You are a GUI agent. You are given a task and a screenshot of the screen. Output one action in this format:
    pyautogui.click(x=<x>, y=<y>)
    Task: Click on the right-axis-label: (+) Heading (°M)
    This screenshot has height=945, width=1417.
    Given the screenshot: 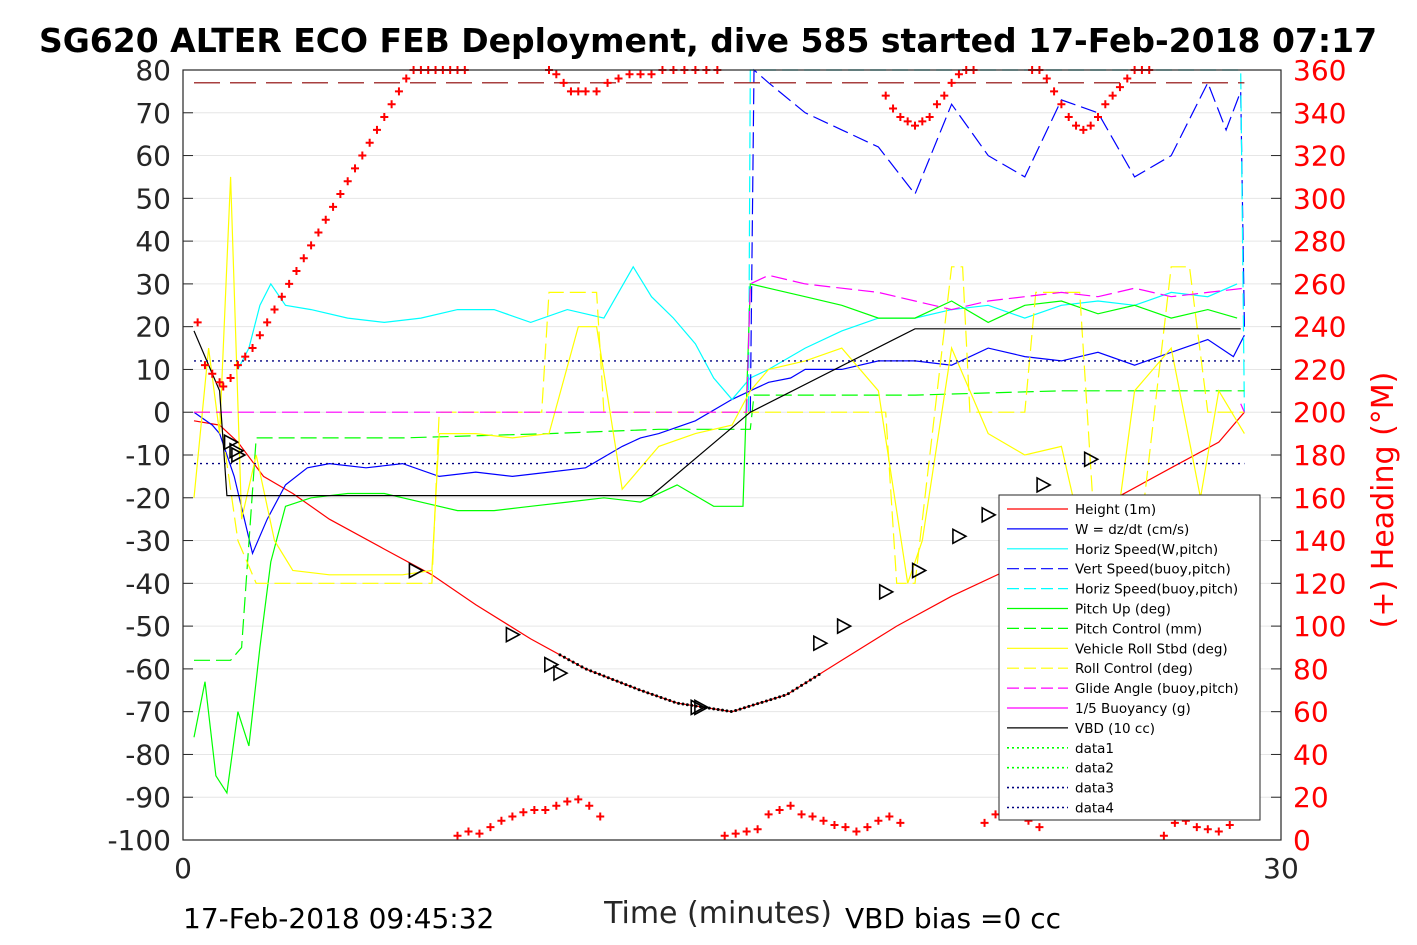 What is the action you would take?
    pyautogui.click(x=1383, y=500)
    